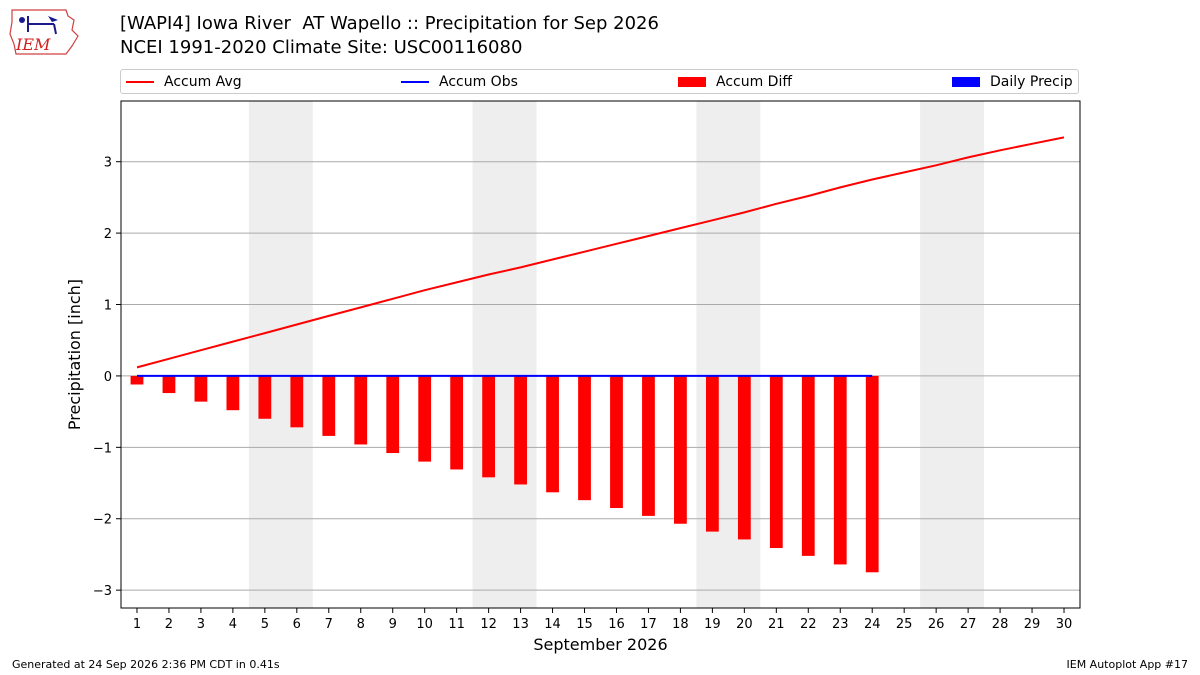 Image resolution: width=1200 pixels, height=675 pixels. I want to click on footer-app: IEM Autoplot App #17, so click(1127, 664).